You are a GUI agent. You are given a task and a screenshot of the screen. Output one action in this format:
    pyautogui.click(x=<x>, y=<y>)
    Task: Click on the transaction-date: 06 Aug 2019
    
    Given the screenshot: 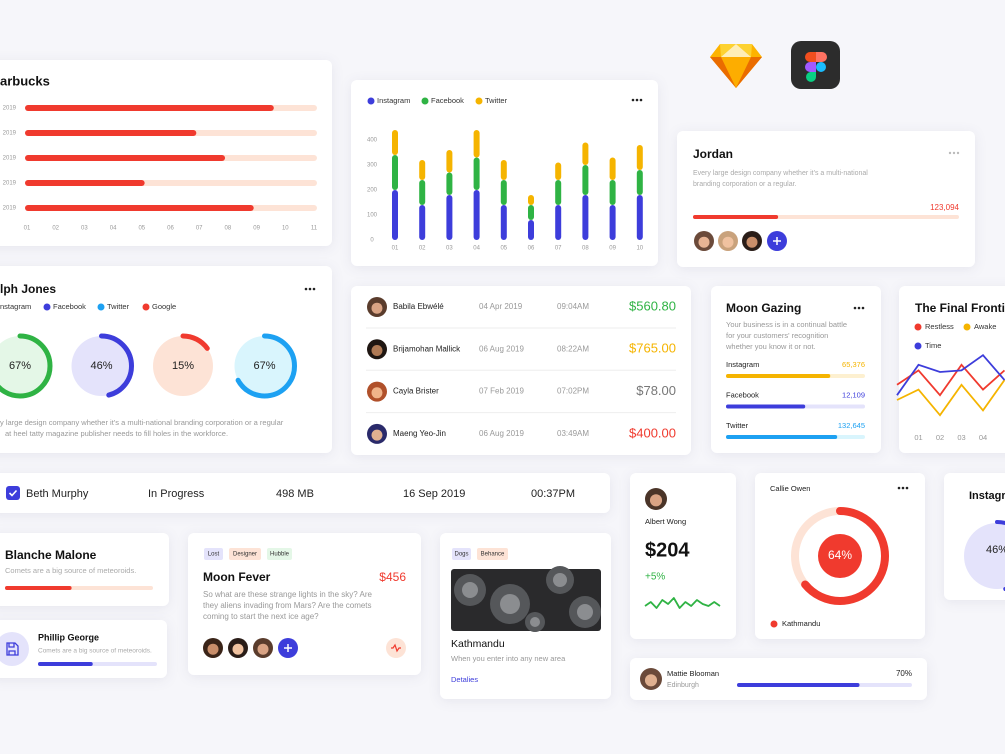 What is the action you would take?
    pyautogui.click(x=501, y=433)
    